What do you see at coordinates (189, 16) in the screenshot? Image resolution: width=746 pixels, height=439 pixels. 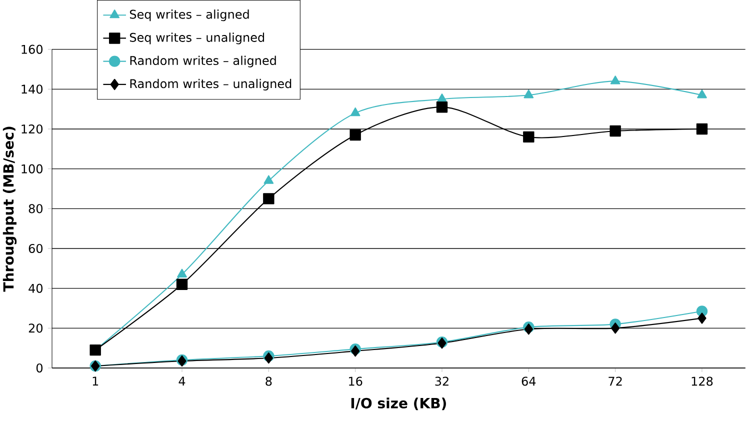 I see `legend-label: Seq writes – aligned` at bounding box center [189, 16].